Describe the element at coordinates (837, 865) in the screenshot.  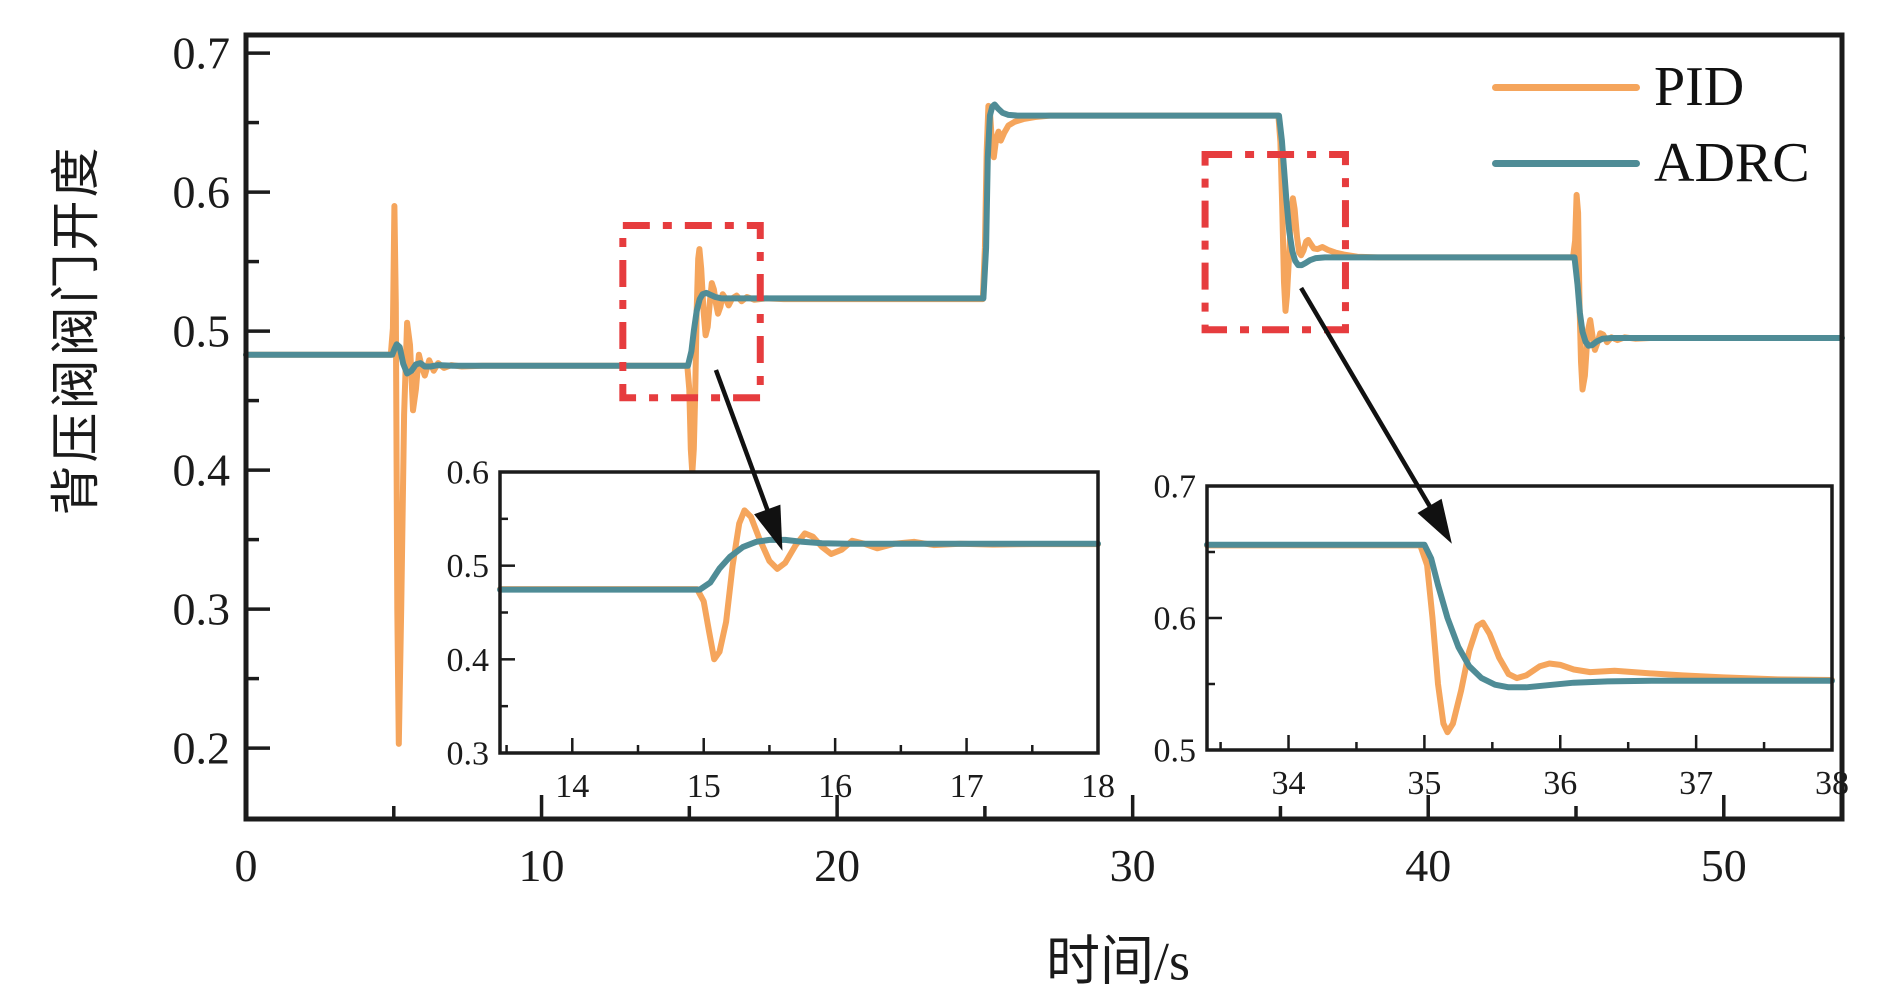
I see `x-tick-label: 20` at that location.